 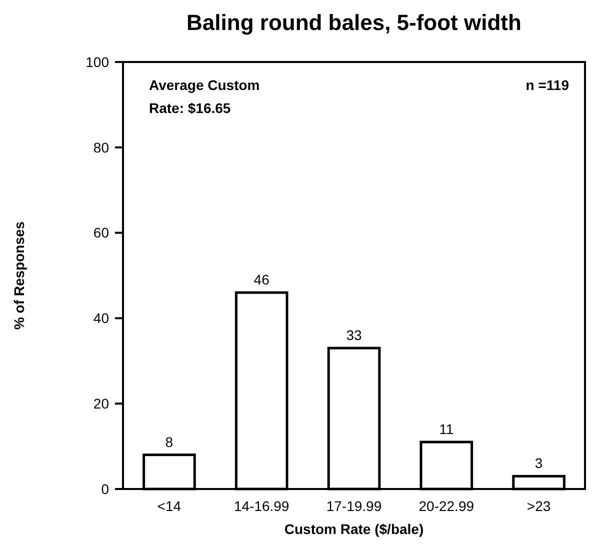 I want to click on x-tick-label: 17-19.99, so click(x=354, y=506).